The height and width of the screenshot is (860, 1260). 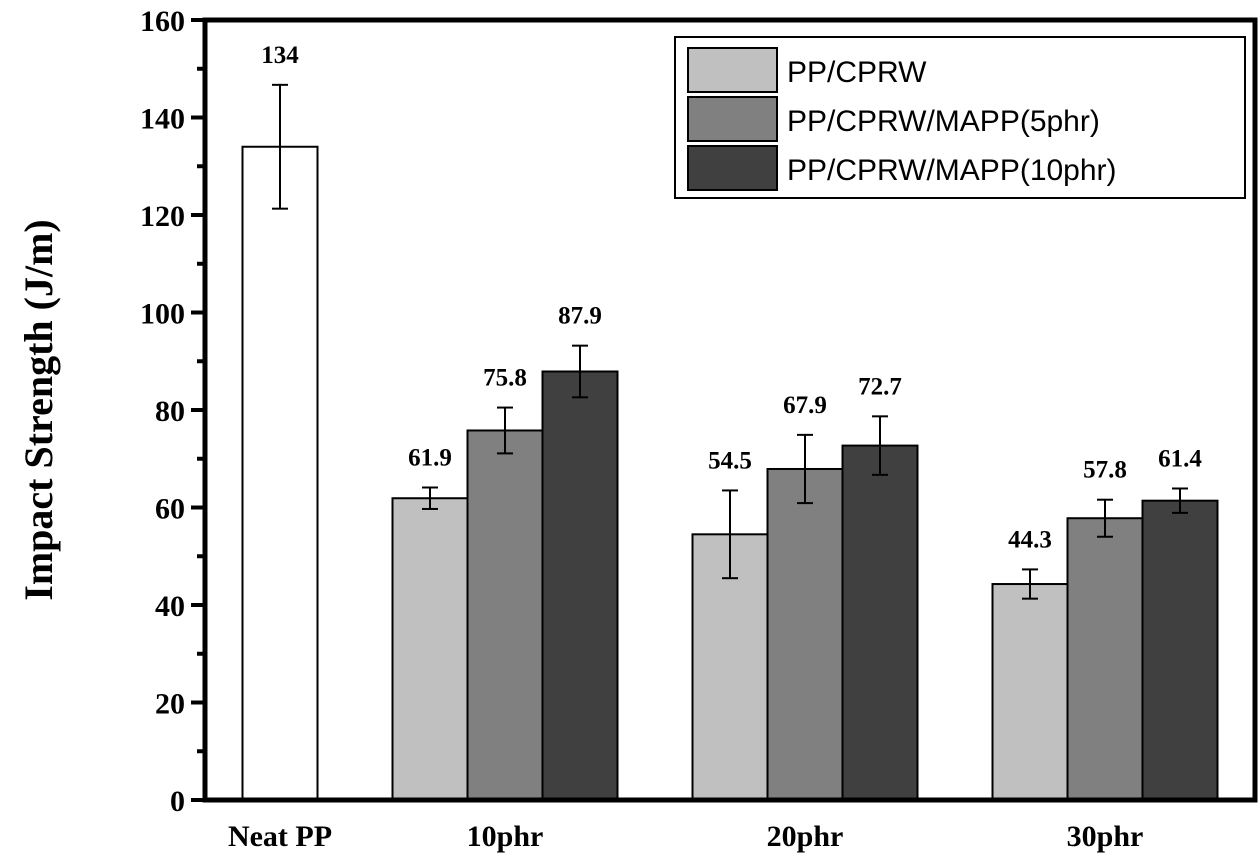 I want to click on x-tick-label: 30phr, so click(x=1105, y=836).